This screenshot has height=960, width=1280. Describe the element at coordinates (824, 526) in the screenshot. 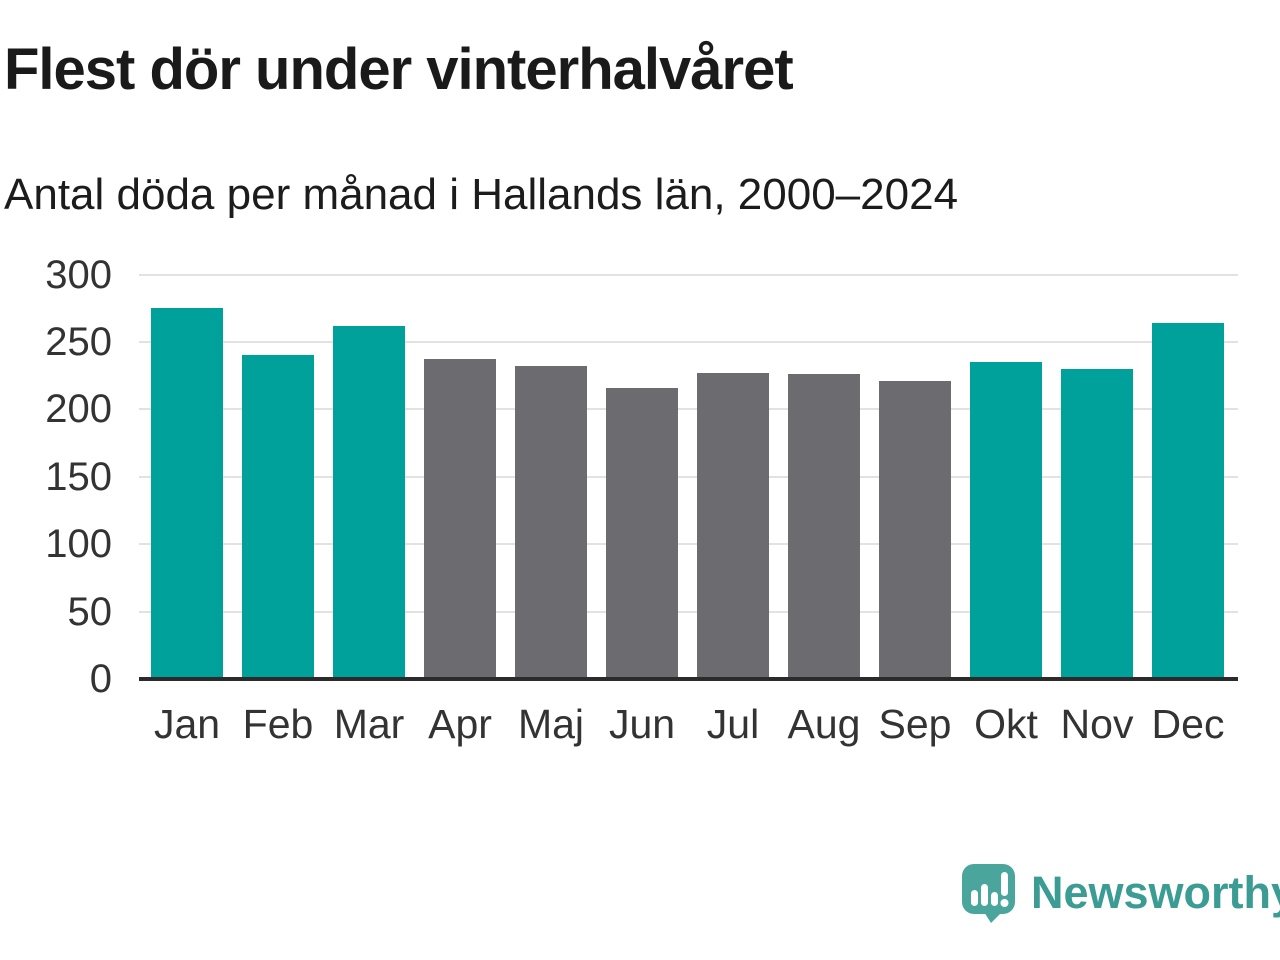

I see `bar-aug` at that location.